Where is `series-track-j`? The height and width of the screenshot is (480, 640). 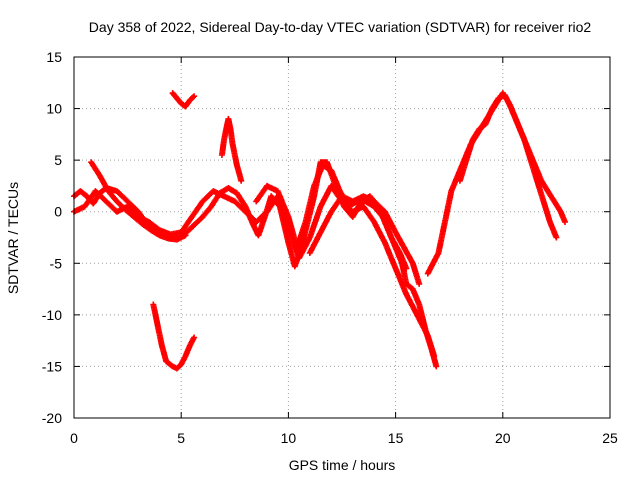
series-track-j is located at coordinates (231, 149).